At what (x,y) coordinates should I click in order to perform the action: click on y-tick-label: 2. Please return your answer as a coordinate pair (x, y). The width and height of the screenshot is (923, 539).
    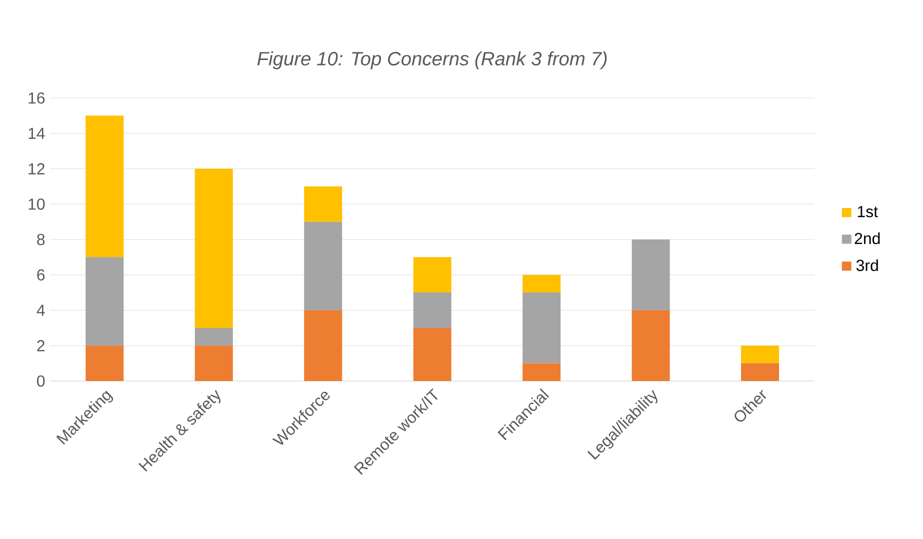
    Looking at the image, I should click on (40, 346).